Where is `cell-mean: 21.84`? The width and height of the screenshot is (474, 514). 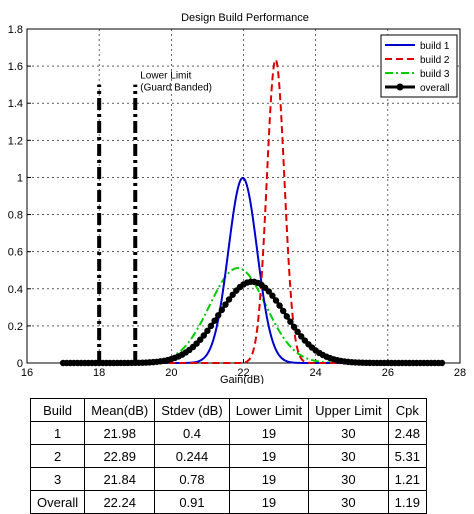 cell-mean: 21.84 is located at coordinates (120, 479).